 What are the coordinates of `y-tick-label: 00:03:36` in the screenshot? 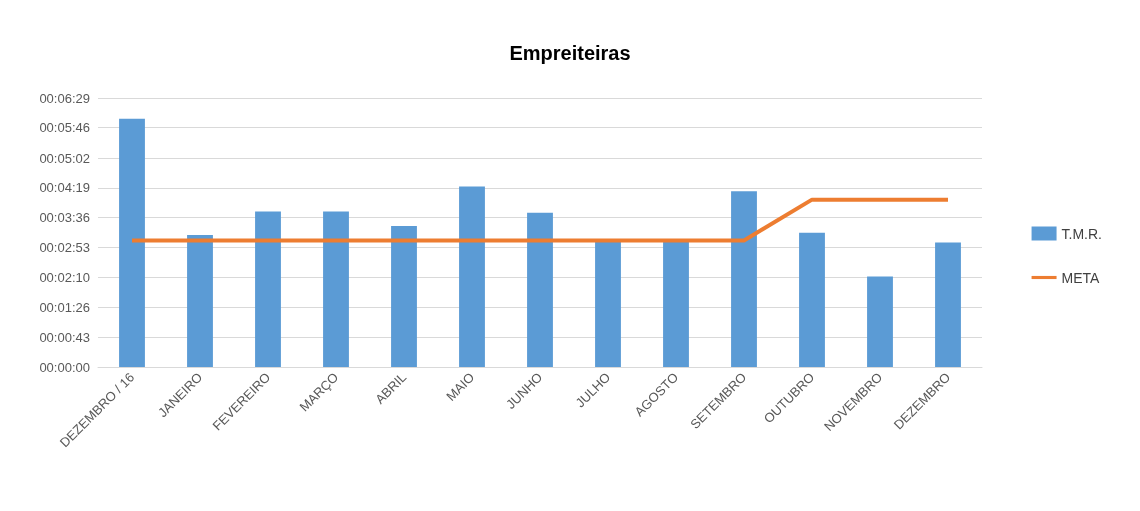 It's located at (64, 218).